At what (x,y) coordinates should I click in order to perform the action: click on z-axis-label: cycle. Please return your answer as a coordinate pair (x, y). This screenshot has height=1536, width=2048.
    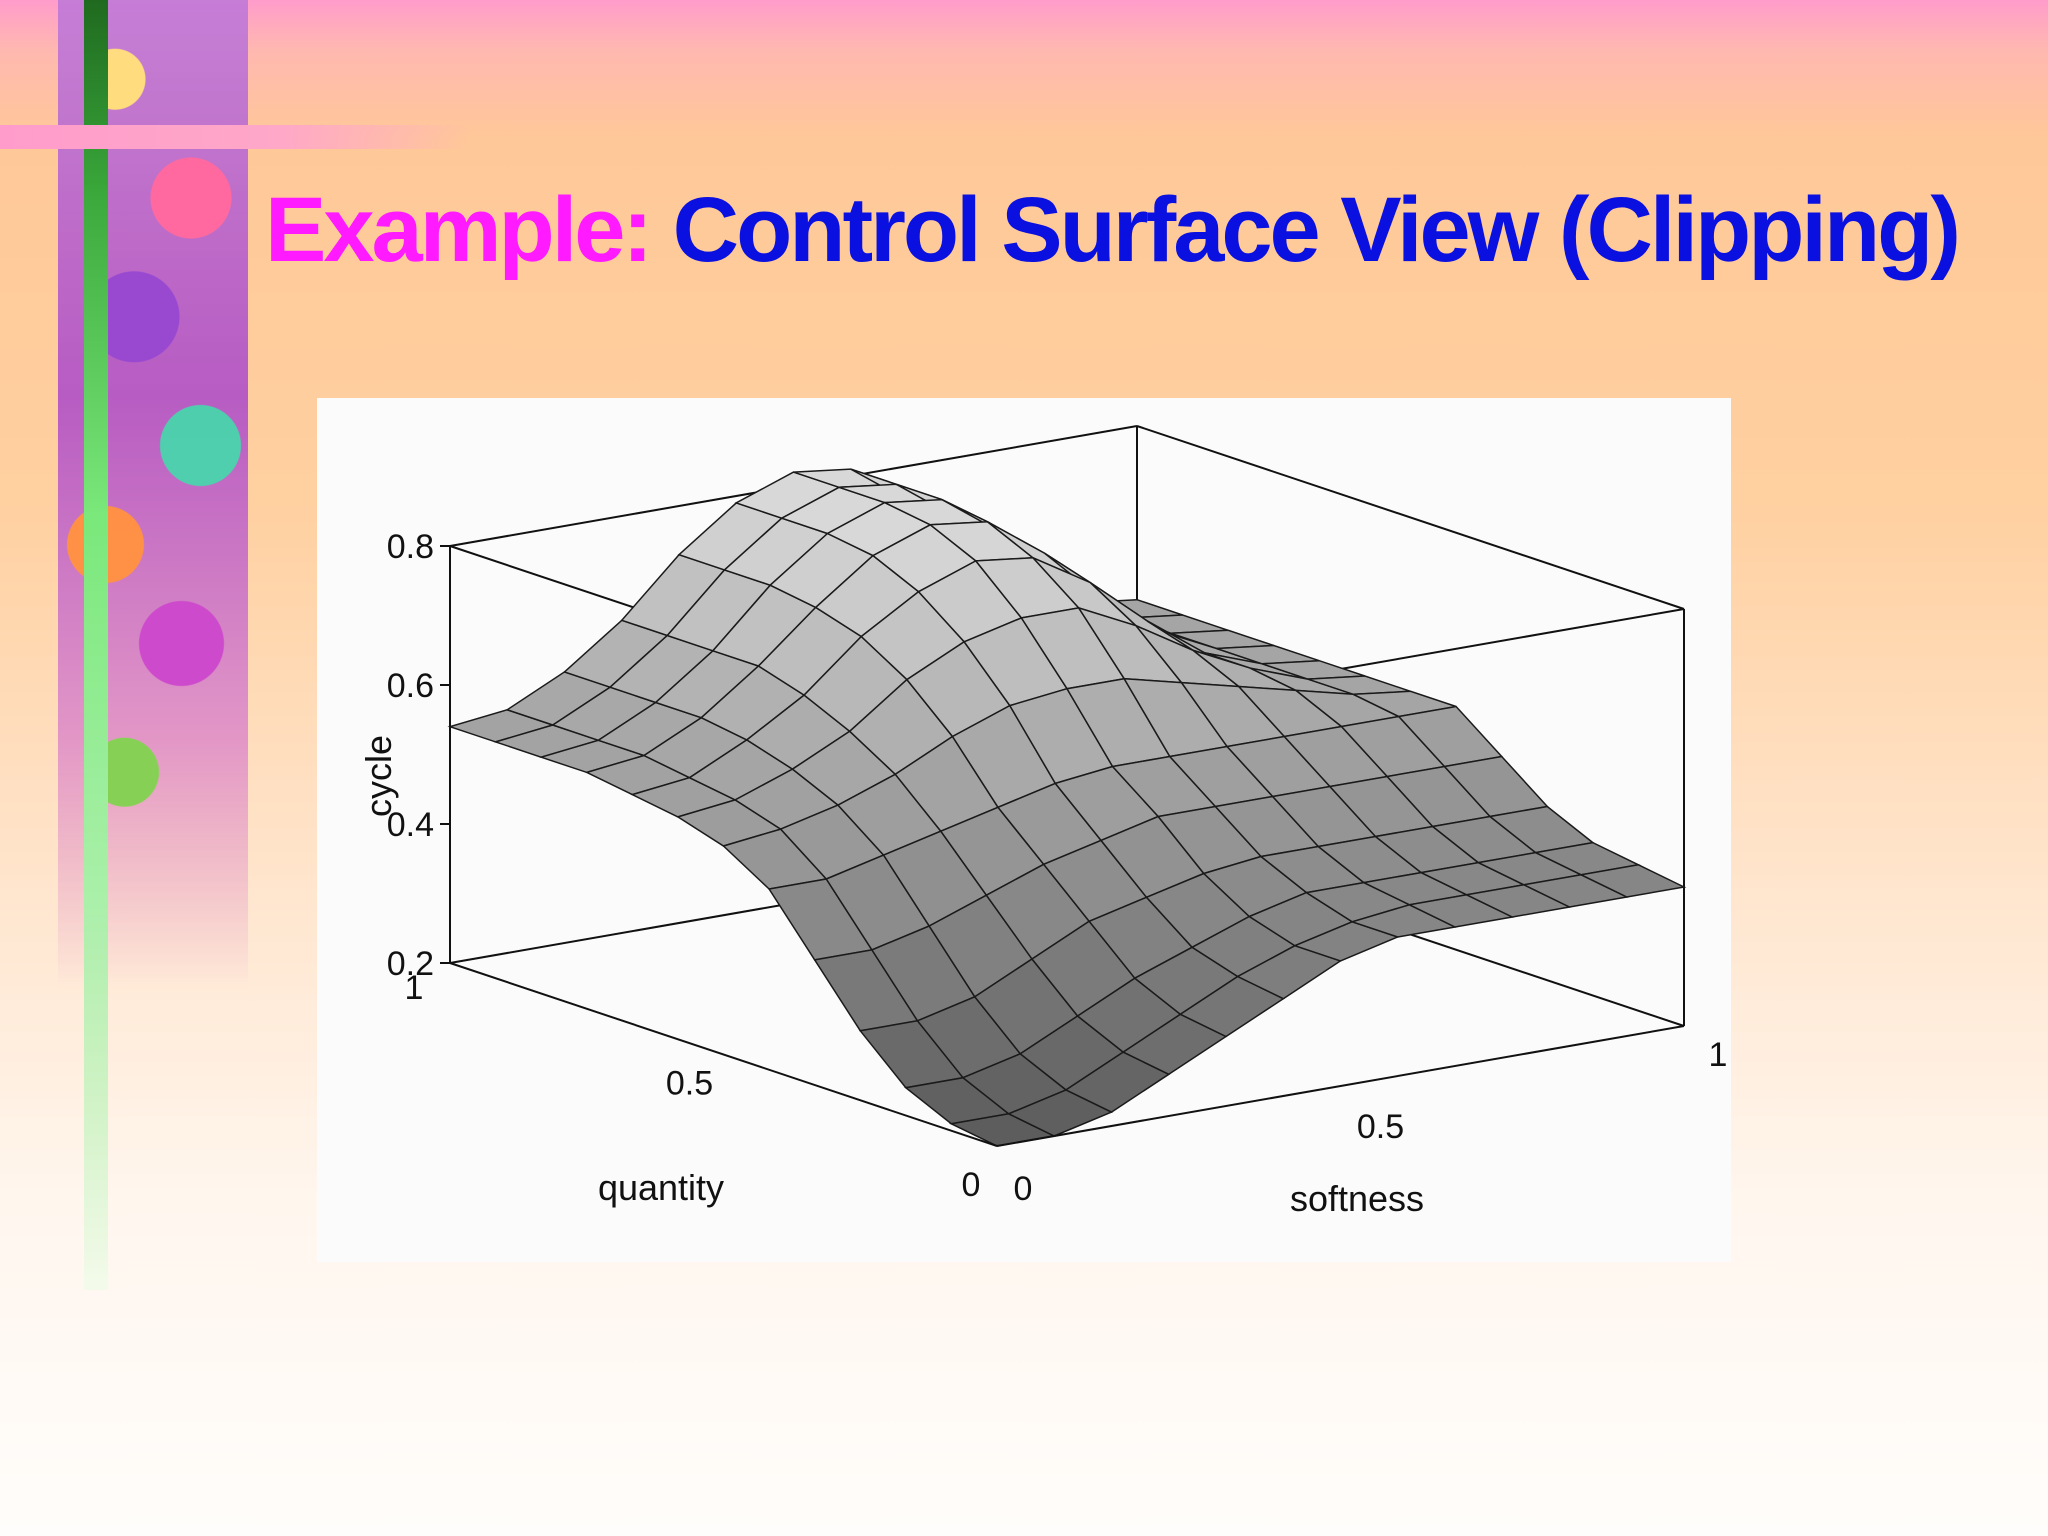
    Looking at the image, I should click on (378, 776).